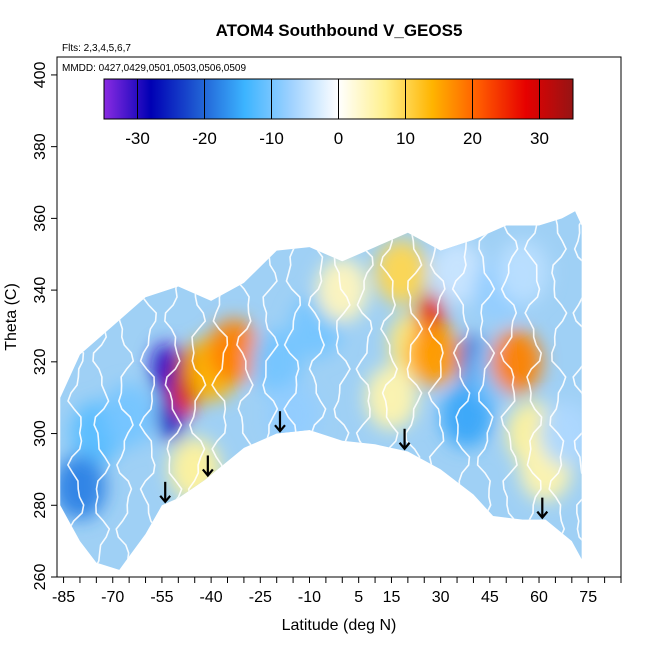  What do you see at coordinates (354, 465) in the screenshot?
I see `tropopause-arrows` at bounding box center [354, 465].